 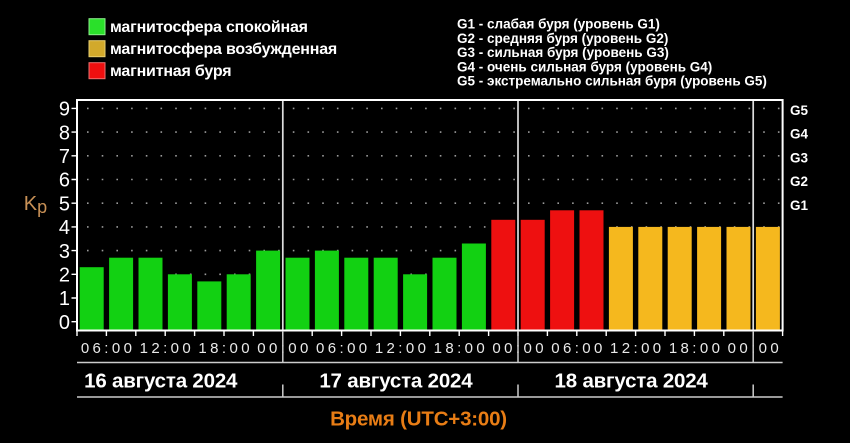 What do you see at coordinates (64, 228) in the screenshot?
I see `svg-text: 4` at bounding box center [64, 228].